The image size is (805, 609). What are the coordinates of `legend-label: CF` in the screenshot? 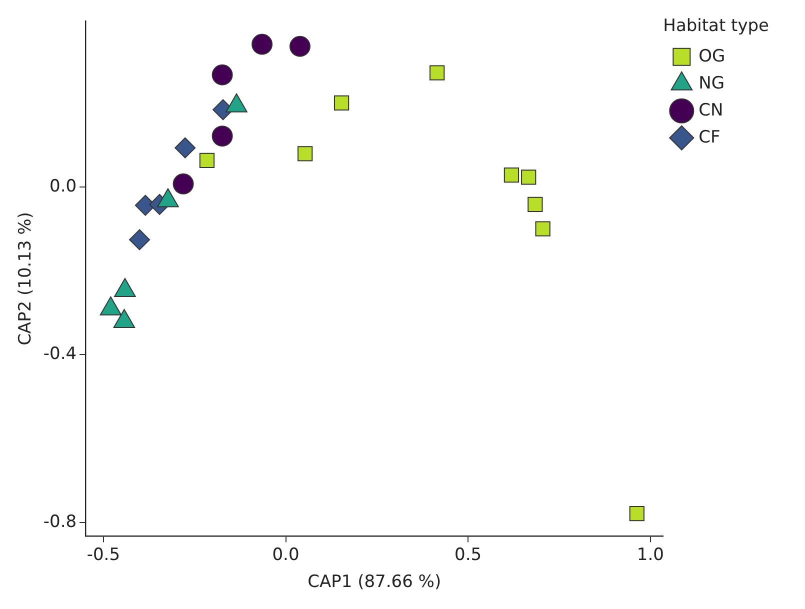 It's located at (709, 137).